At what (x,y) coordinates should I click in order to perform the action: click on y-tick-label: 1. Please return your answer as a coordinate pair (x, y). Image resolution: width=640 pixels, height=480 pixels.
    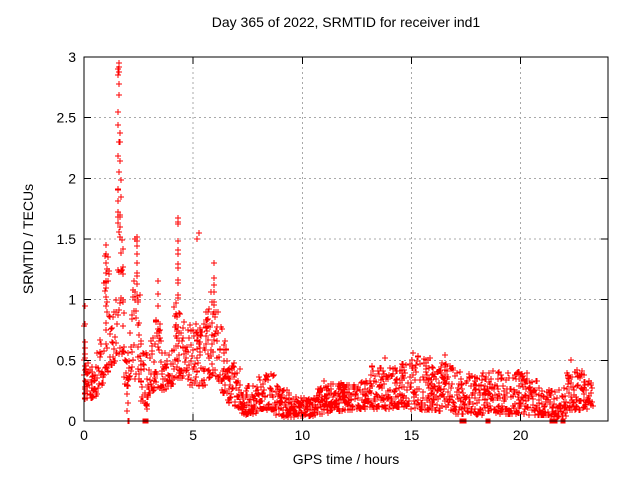
    Looking at the image, I should click on (72, 300).